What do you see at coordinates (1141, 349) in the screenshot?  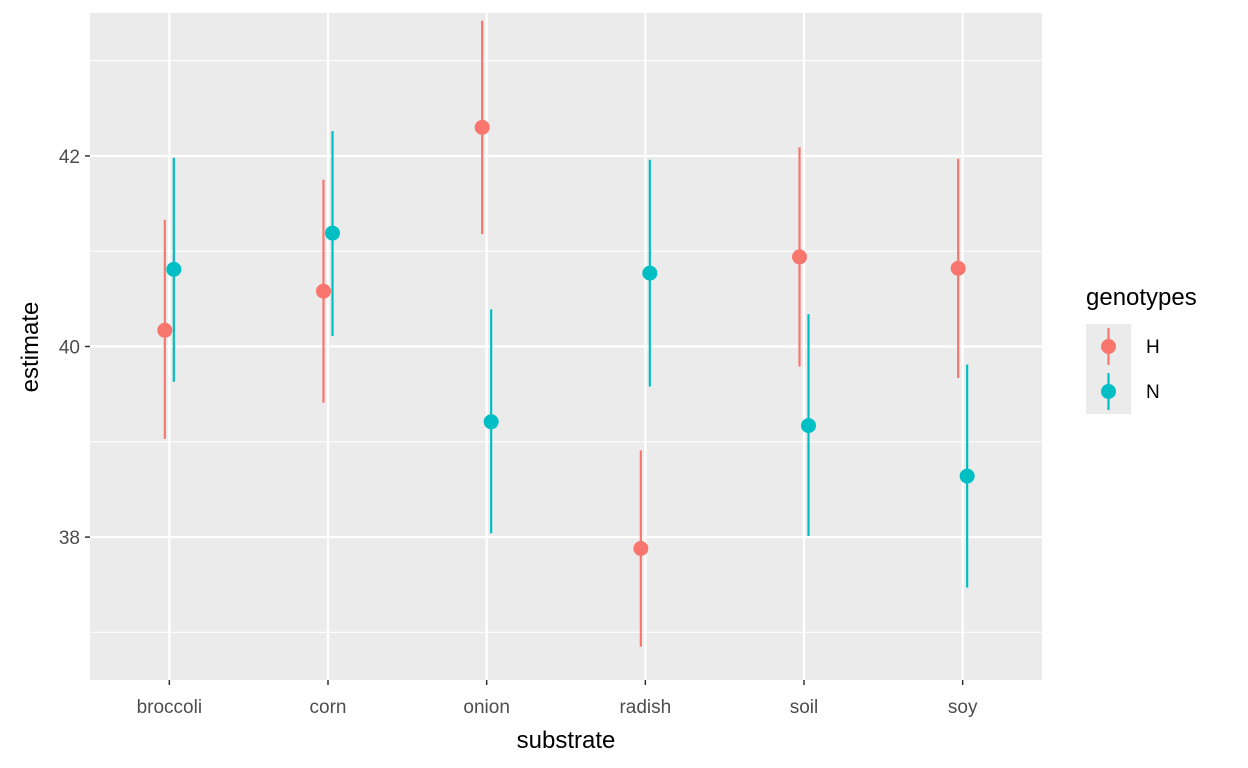 I see `legend: genotypes H N` at bounding box center [1141, 349].